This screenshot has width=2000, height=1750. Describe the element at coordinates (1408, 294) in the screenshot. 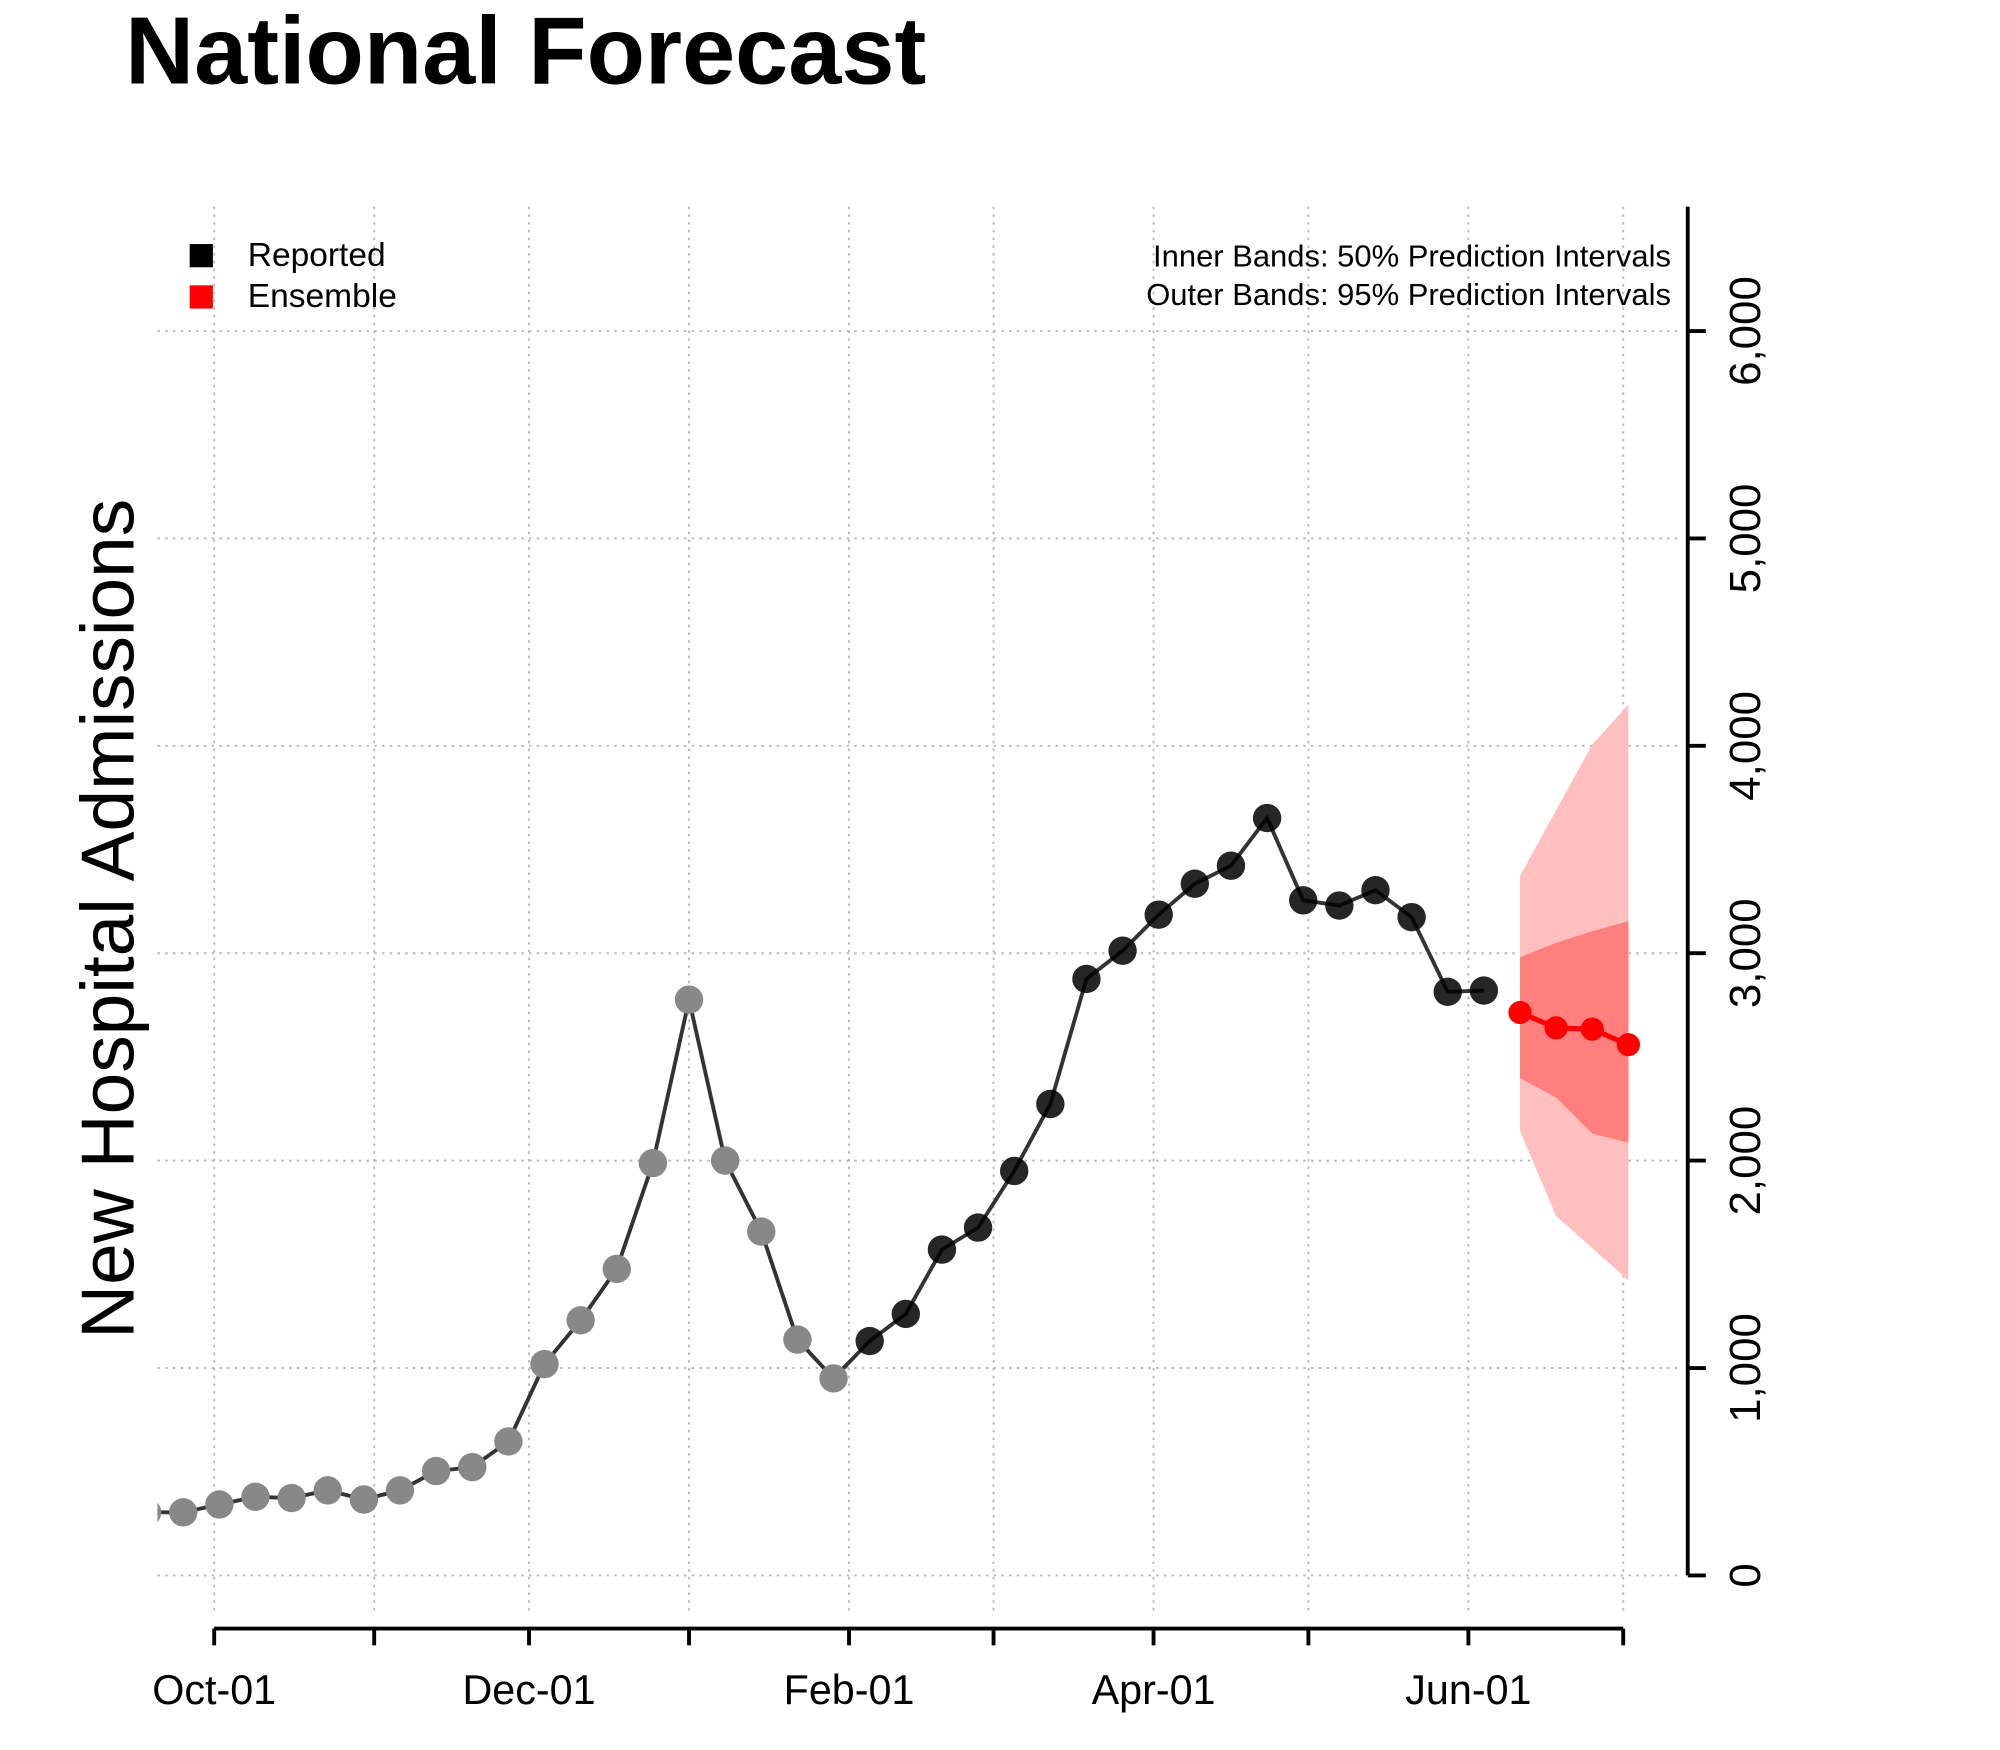

I see `annotation: Outer Bands: 95% Prediction Intervals` at that location.